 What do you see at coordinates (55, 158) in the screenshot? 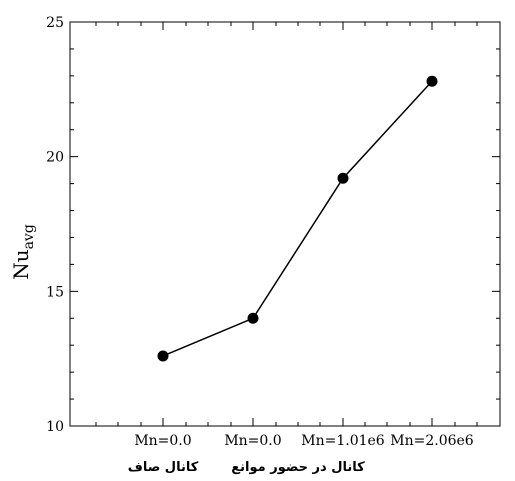
I see `y-tick-label: 20` at bounding box center [55, 158].